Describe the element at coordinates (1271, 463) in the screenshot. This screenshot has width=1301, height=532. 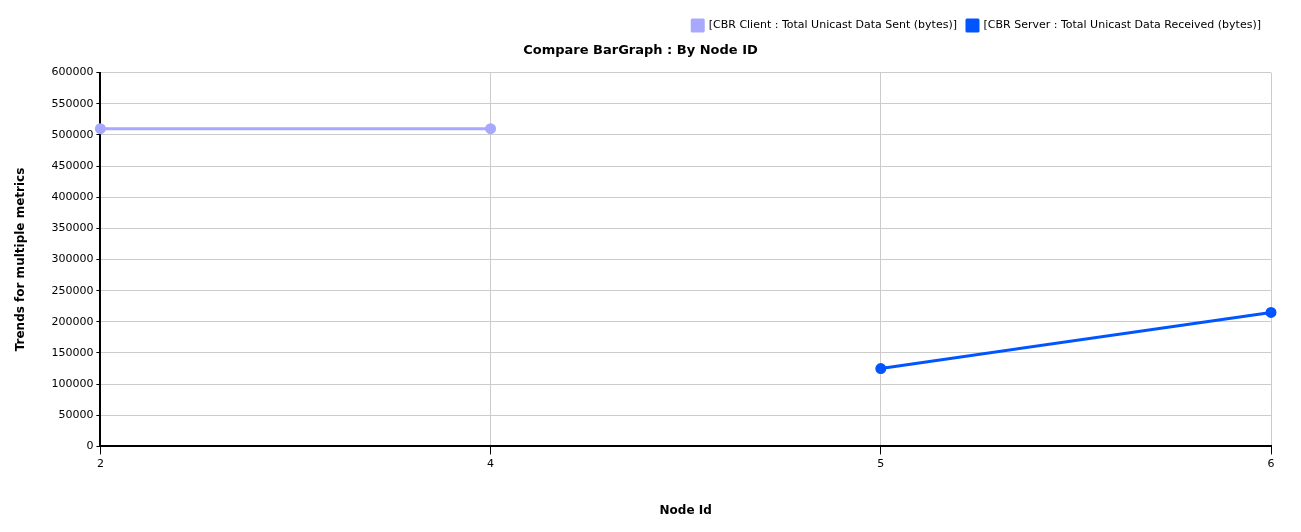
I see `x-tick-label: 6` at that location.